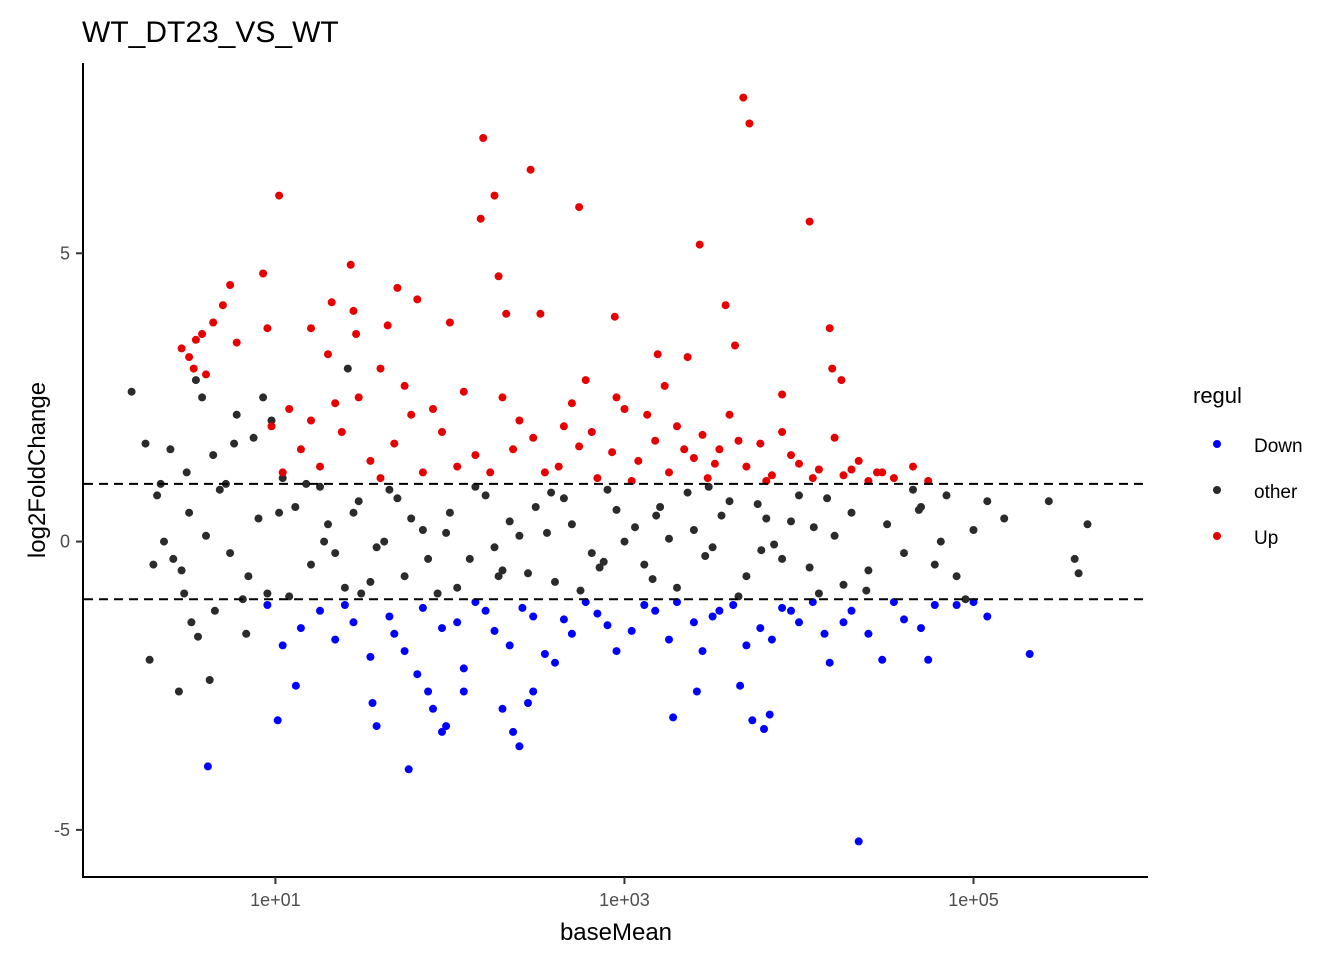 The image size is (1344, 960). What do you see at coordinates (1217, 395) in the screenshot?
I see `legend-title: regul` at bounding box center [1217, 395].